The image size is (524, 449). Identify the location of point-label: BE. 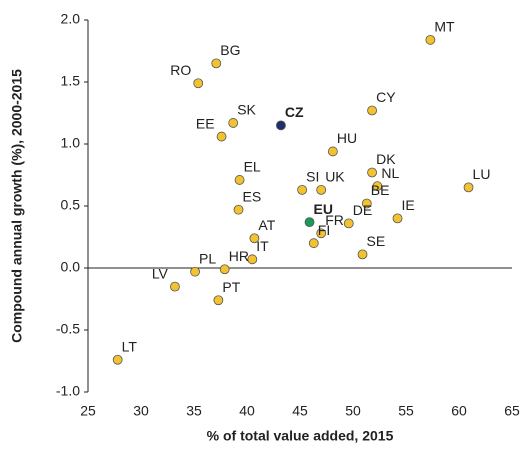
(380, 190).